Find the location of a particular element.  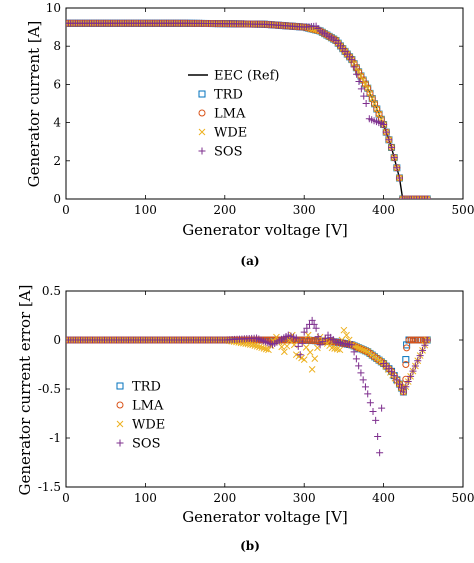

caption-a: (a) is located at coordinates (249, 261).